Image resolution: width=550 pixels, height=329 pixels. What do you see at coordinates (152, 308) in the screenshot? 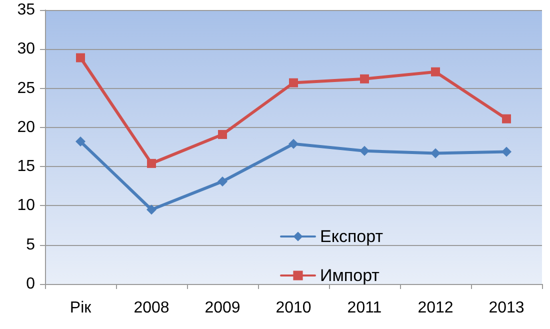
I see `x-tick-label: 2008` at bounding box center [152, 308].